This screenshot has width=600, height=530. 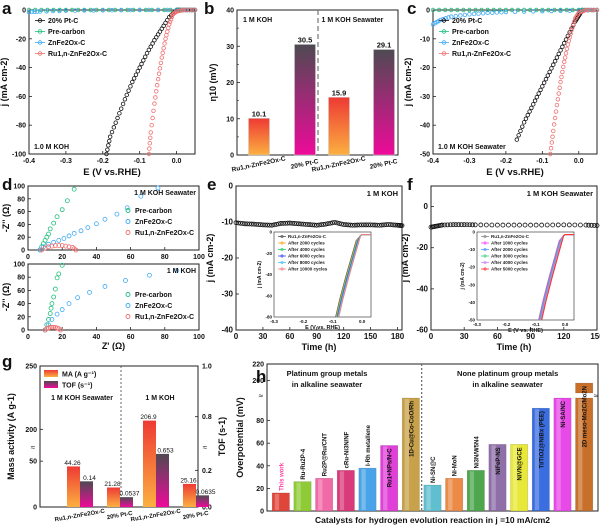 I want to click on catalyst-label: This work, so click(x=282, y=476).